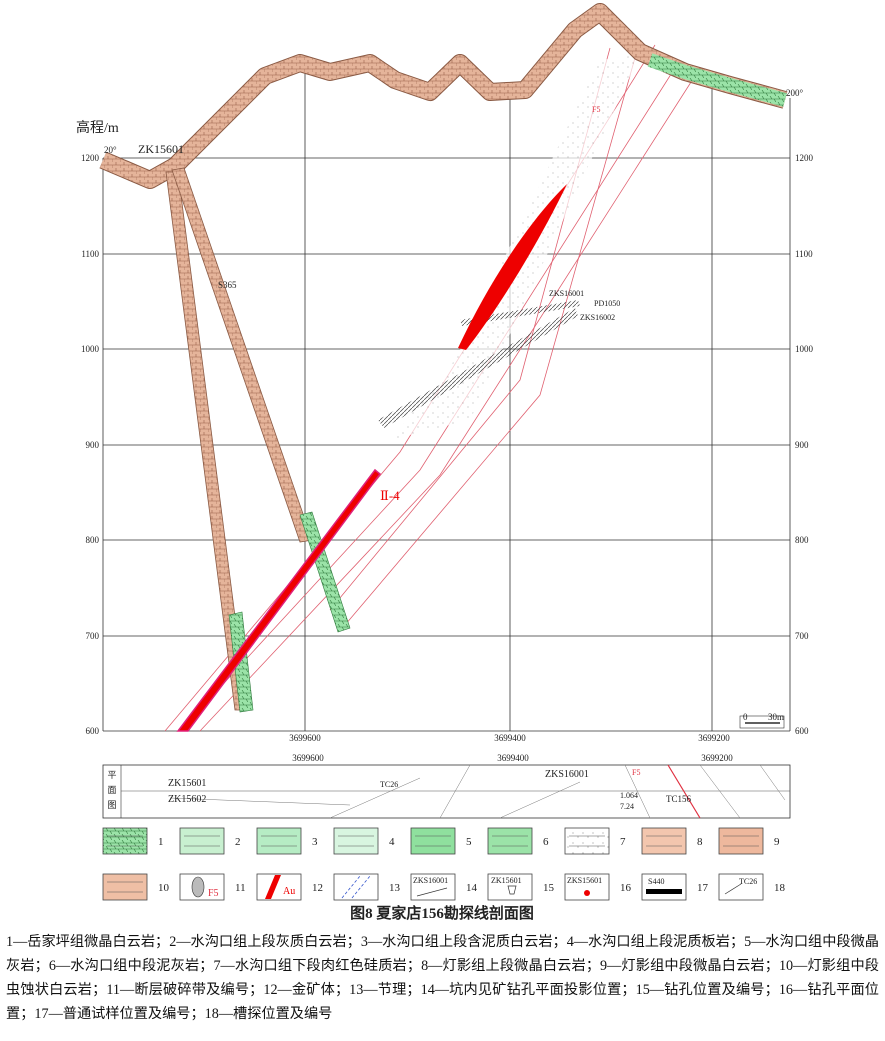  Describe the element at coordinates (110, 150) in the screenshot. I see `azimuth: 20°` at that location.